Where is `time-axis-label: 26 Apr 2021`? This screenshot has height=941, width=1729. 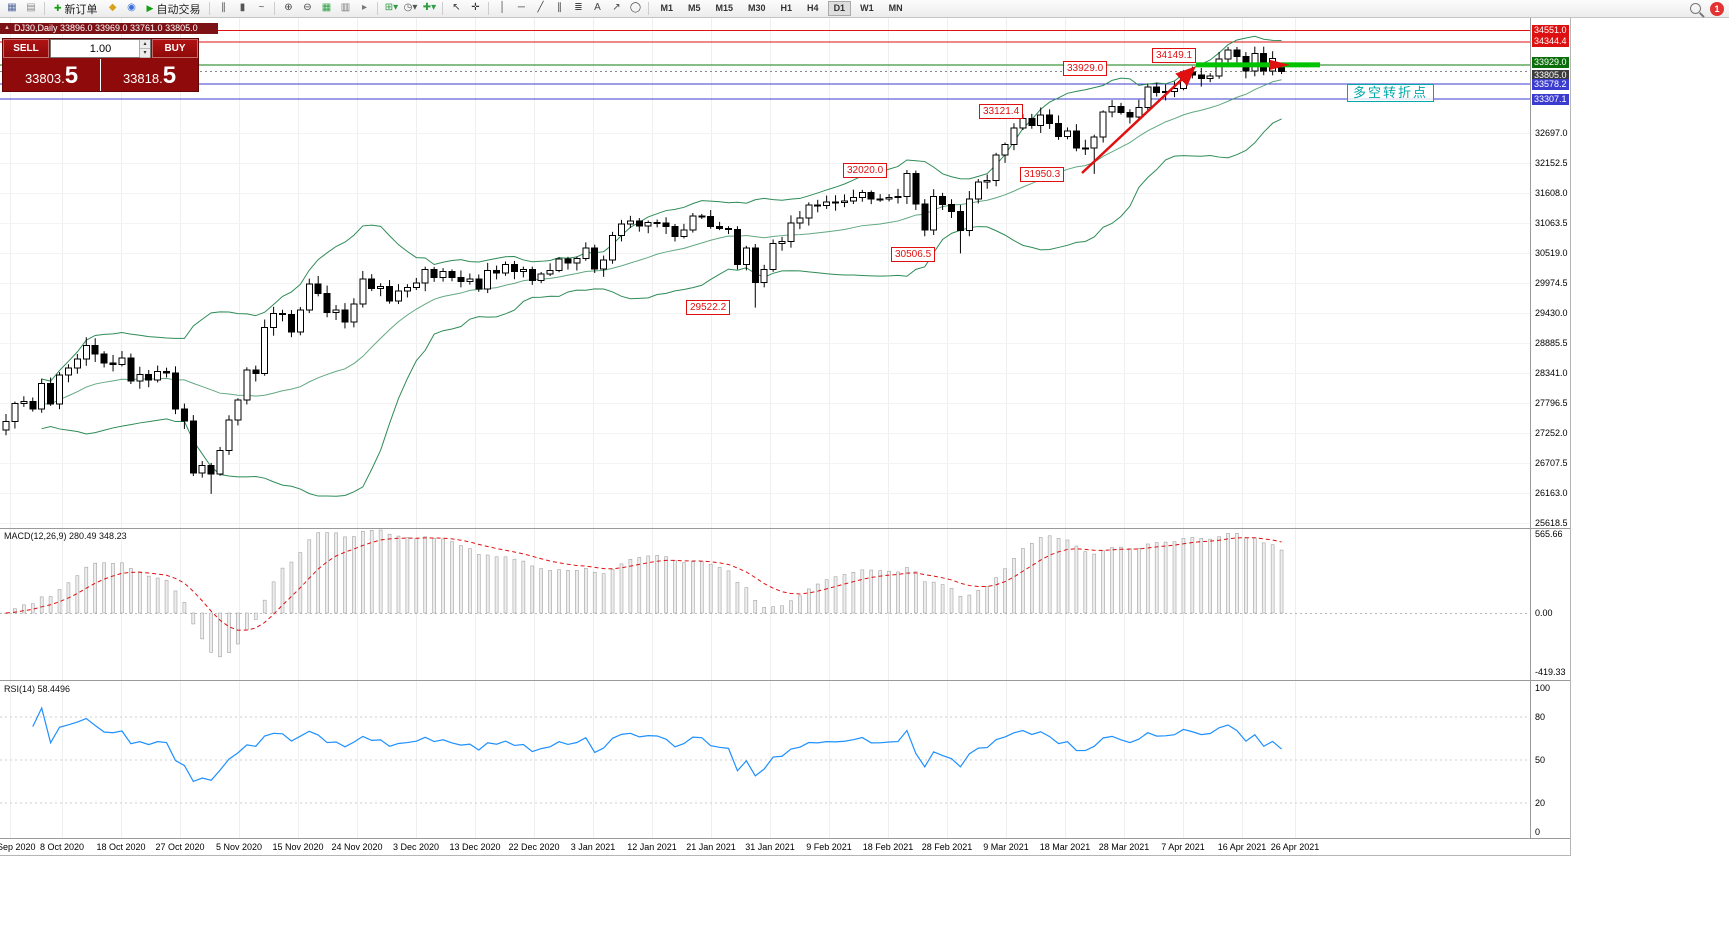 time-axis-label: 26 Apr 2021 is located at coordinates (1295, 847).